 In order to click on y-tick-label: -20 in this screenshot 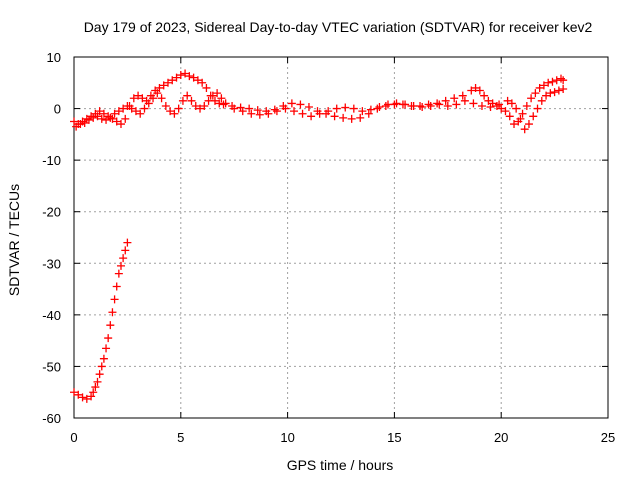, I will do `click(51, 212)`.